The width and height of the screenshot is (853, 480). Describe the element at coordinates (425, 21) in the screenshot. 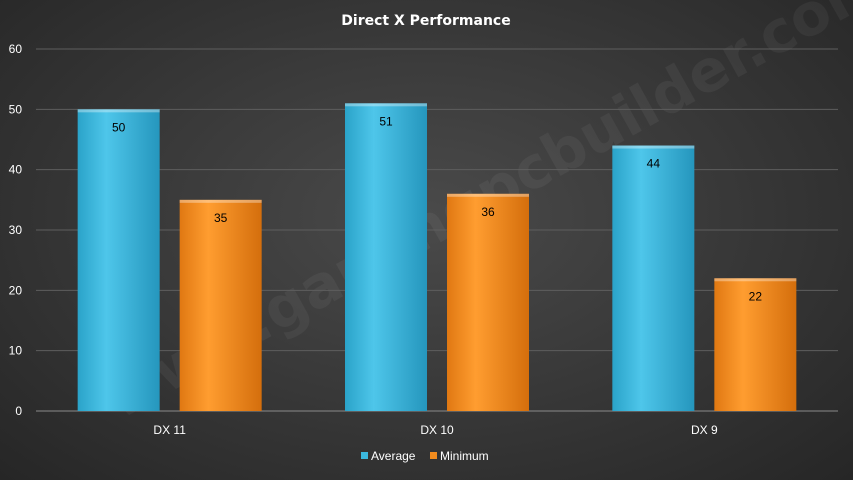

I see `chart-title: Direct X Performance` at that location.